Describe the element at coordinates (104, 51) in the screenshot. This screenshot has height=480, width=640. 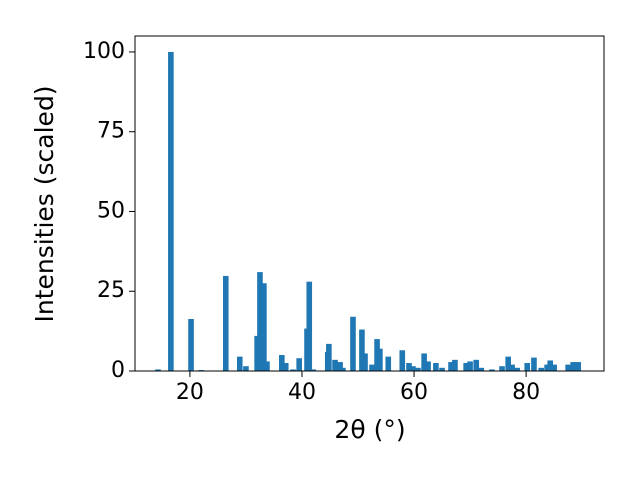
I see `y-tick-label: 100` at that location.